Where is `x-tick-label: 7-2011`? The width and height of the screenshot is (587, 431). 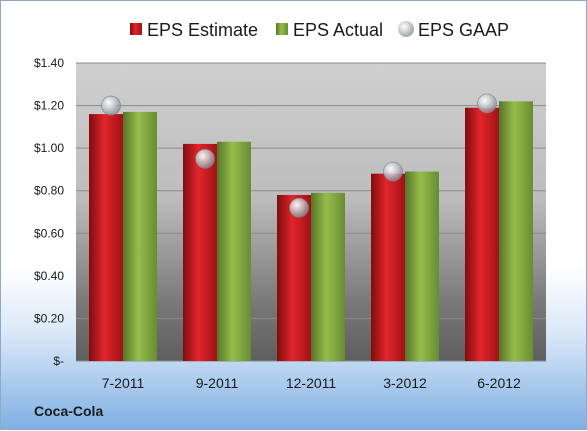 x-tick-label: 7-2011 is located at coordinates (123, 383).